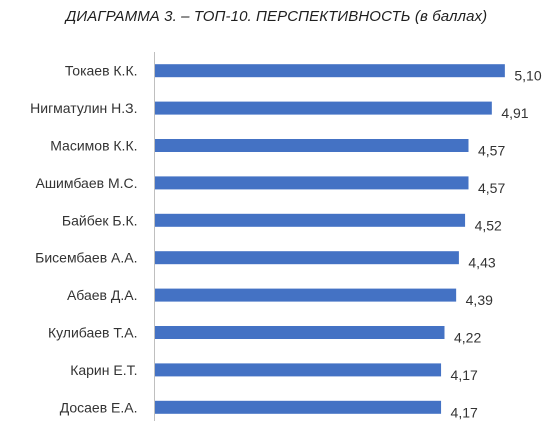  I want to click on category-label: Бисембаев А.А., so click(86, 258).